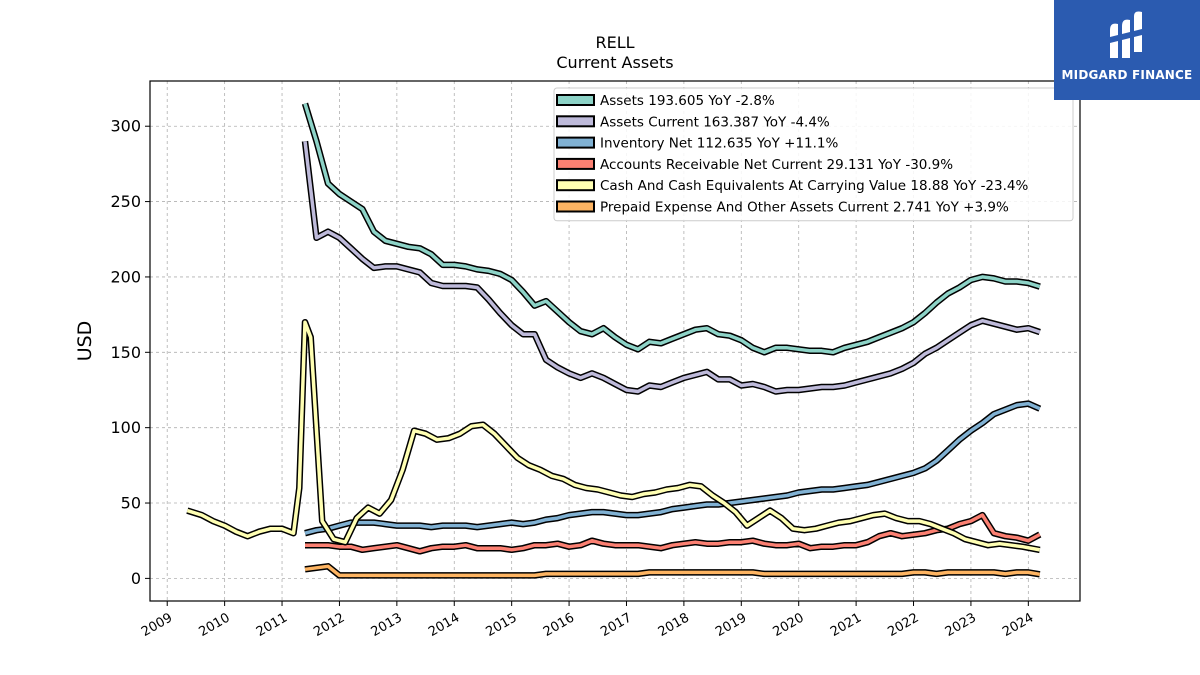 This screenshot has width=1200, height=675. What do you see at coordinates (614, 62) in the screenshot?
I see `chart-subtitle: Current Assets` at bounding box center [614, 62].